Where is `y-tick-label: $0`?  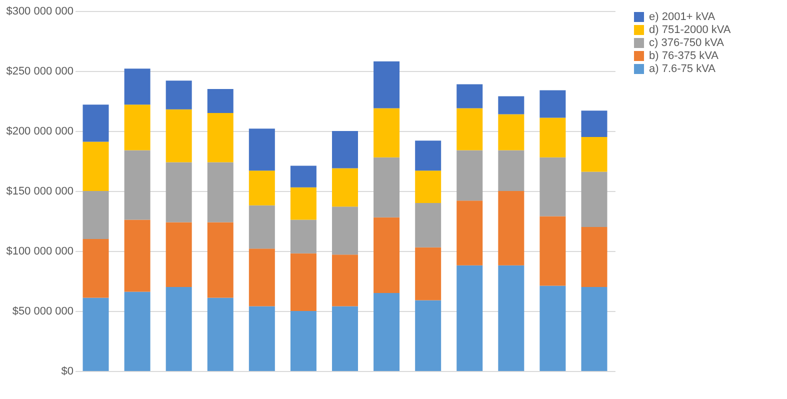
y-tick-label: $0 is located at coordinates (67, 372).